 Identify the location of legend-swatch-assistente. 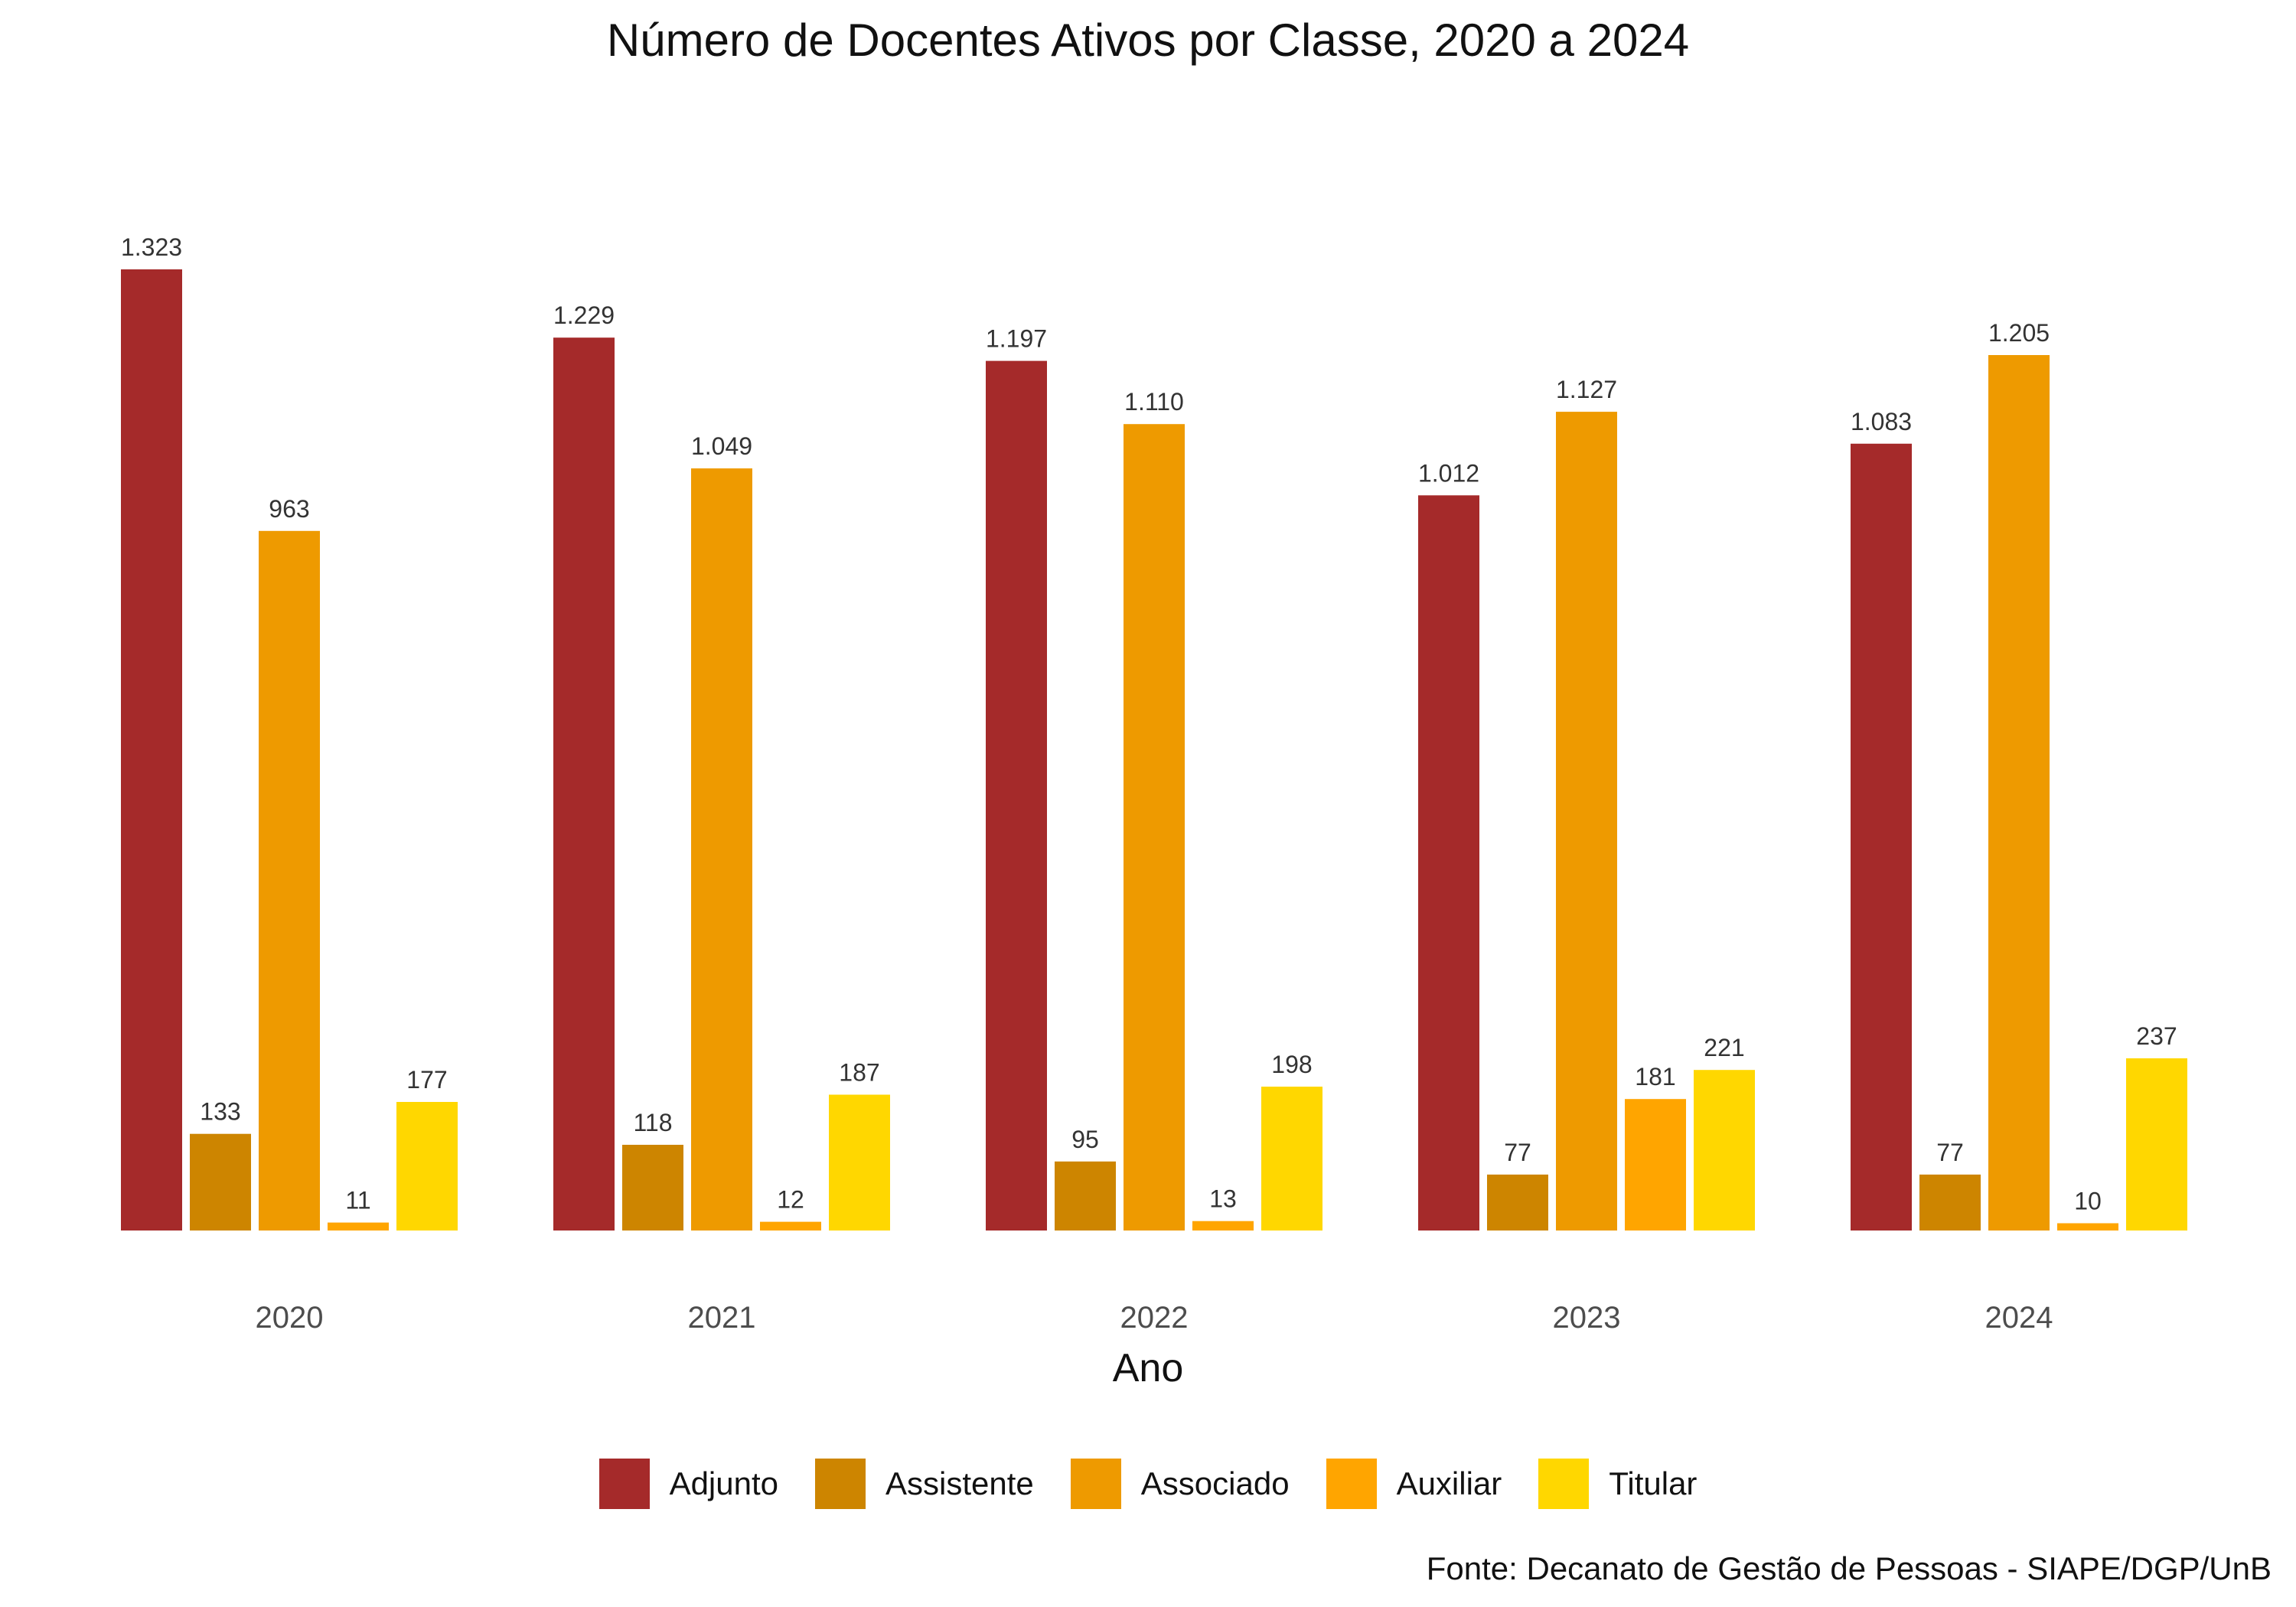
(840, 1484).